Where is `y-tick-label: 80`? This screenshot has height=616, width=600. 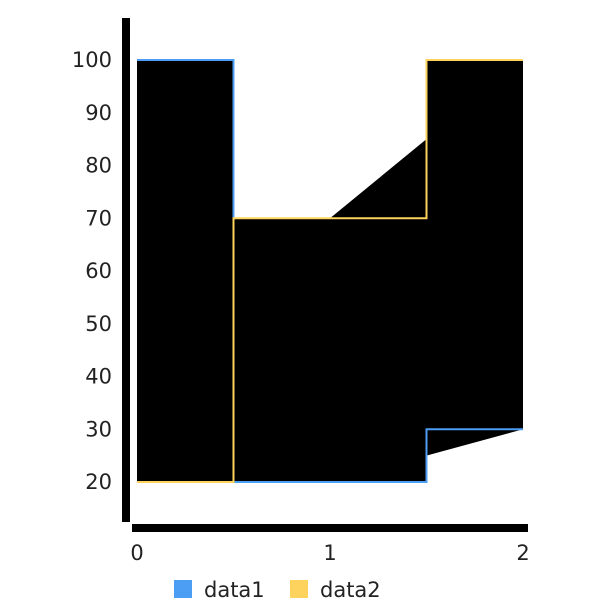
y-tick-label: 80 is located at coordinates (98, 166).